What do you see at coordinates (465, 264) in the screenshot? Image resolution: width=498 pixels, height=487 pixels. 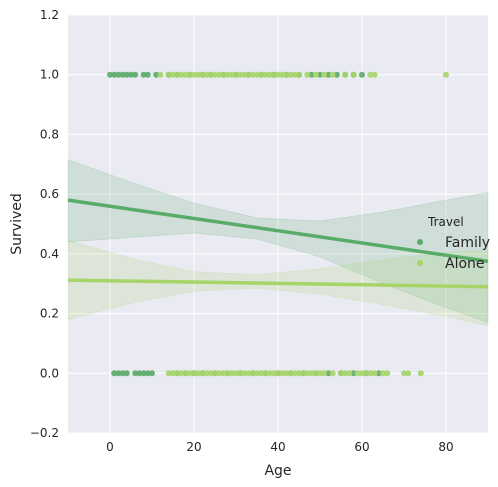 I see `legend-label-alone: Alone` at bounding box center [465, 264].